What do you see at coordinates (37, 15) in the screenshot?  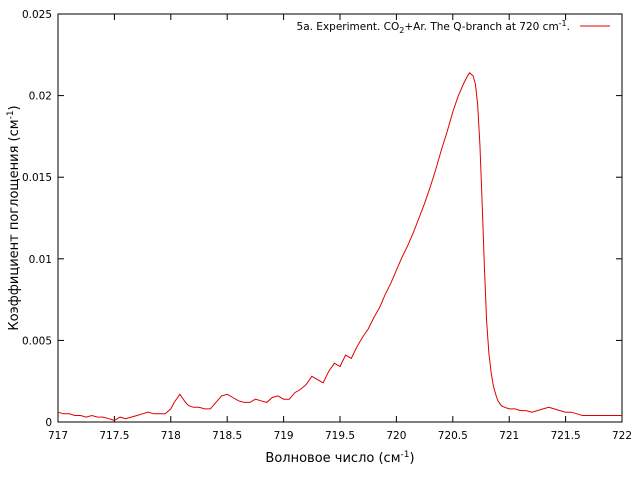 I see `y-tick-label: 0.025` at bounding box center [37, 15].